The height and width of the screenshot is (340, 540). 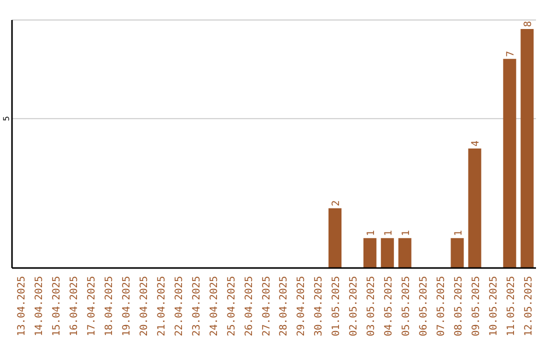 What do you see at coordinates (336, 203) in the screenshot?
I see `data-label: 2` at bounding box center [336, 203].